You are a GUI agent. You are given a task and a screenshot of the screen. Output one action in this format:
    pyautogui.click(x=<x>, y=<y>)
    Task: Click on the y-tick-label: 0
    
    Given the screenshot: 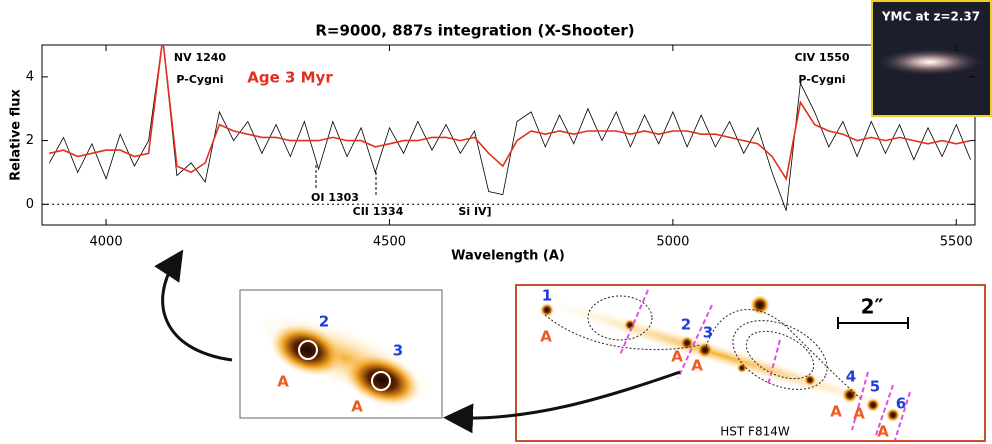 What is the action you would take?
    pyautogui.click(x=30, y=204)
    